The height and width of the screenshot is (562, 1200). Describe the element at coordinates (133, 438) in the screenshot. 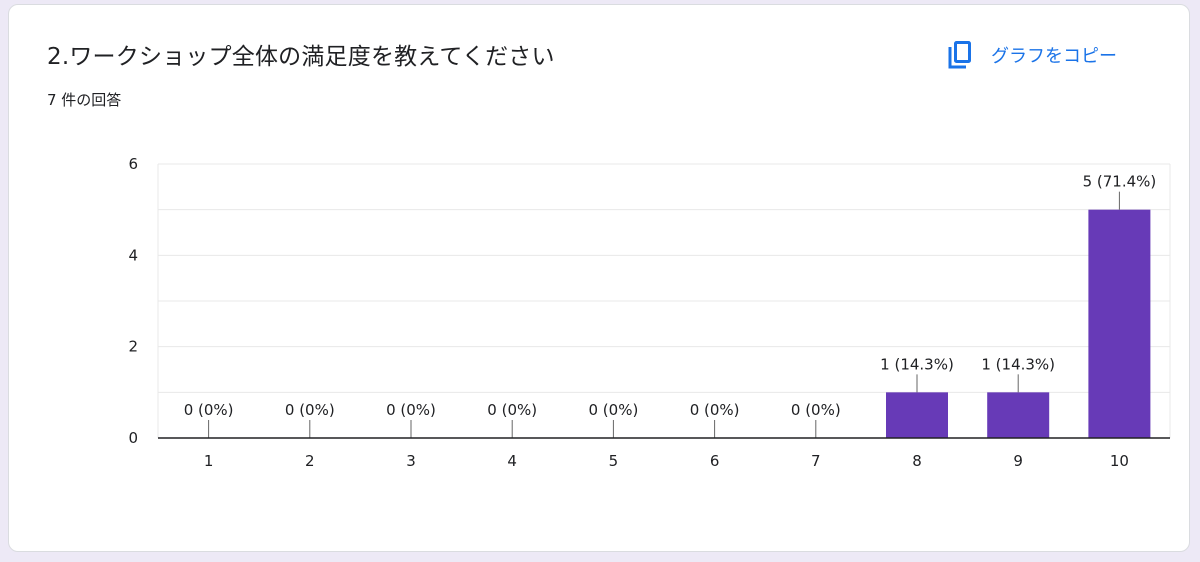

I see `y-tick-label: 0` at that location.